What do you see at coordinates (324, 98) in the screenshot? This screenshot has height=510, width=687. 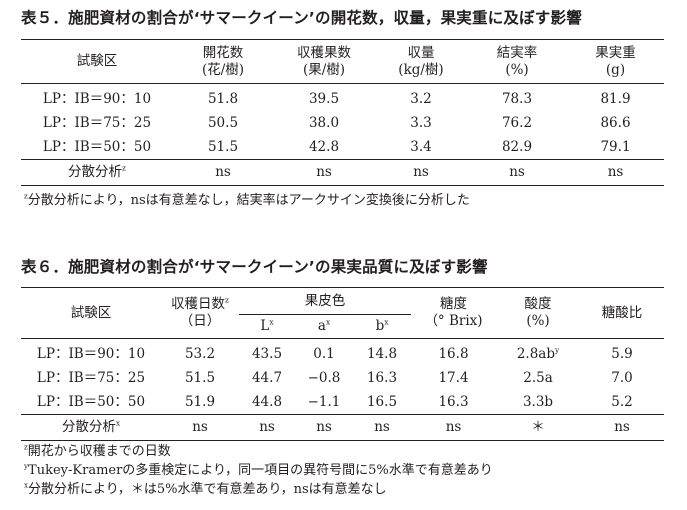 I see `table-cell: 39.5` at bounding box center [324, 98].